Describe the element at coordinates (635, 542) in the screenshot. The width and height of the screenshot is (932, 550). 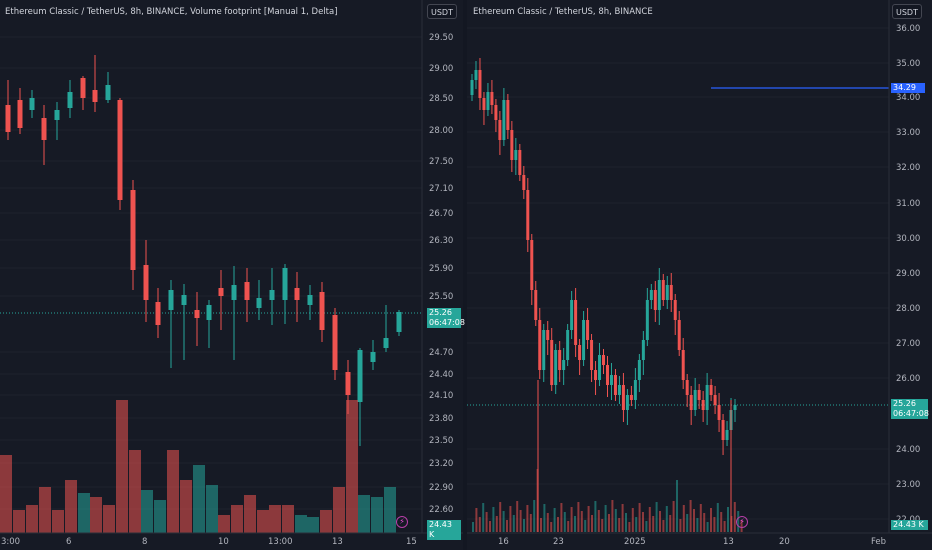
I see `x-axis-label: 2025` at that location.